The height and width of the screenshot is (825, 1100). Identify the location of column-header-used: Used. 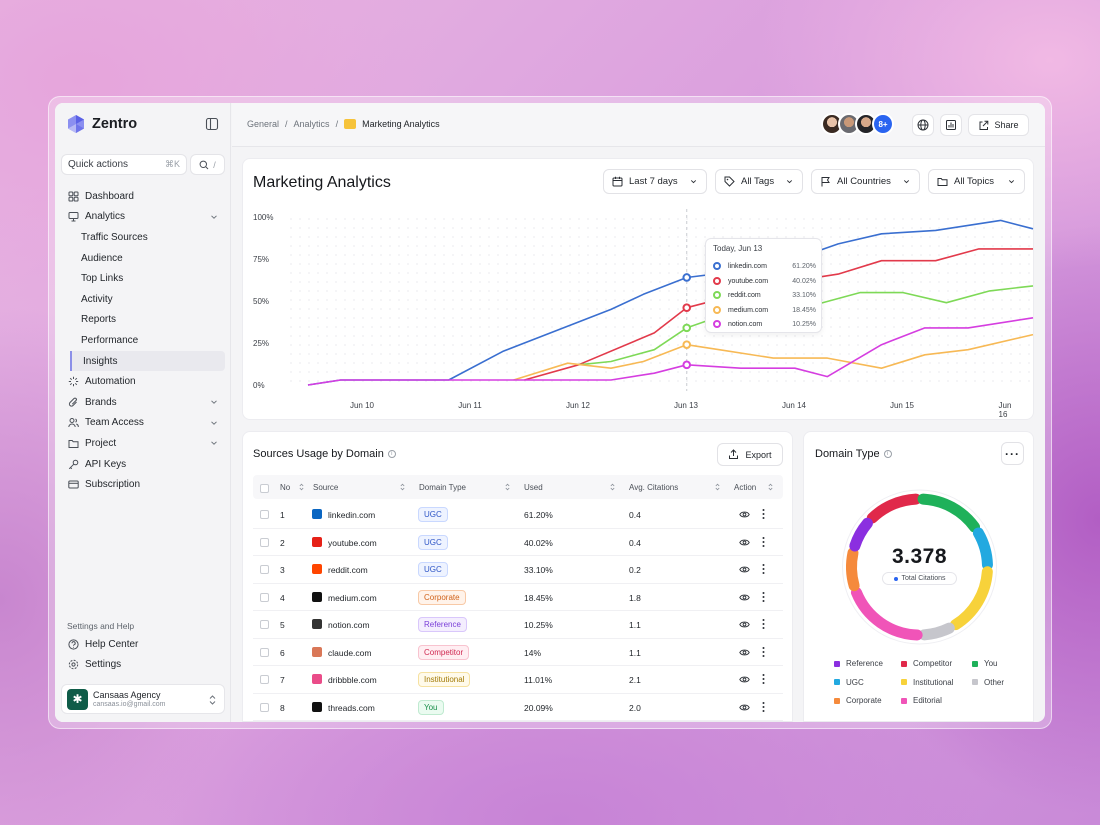
(533, 487).